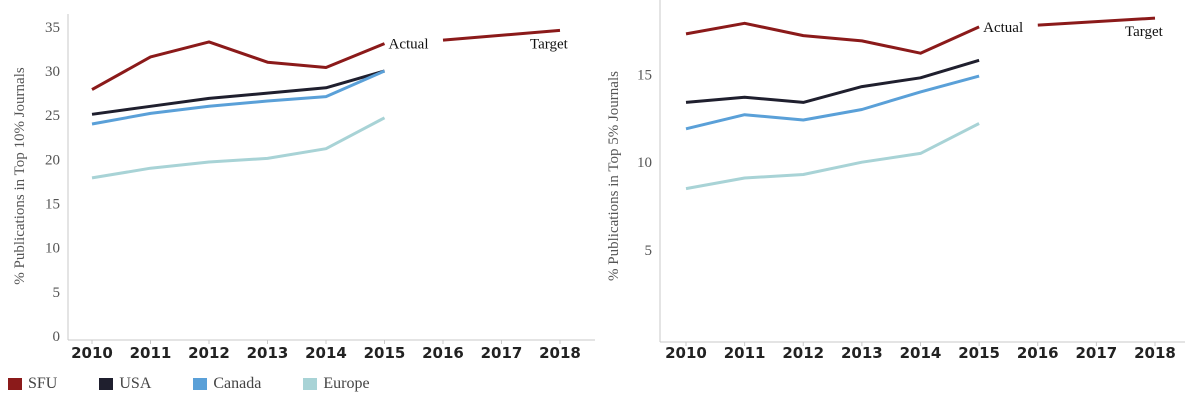  I want to click on c1-x-tick-2012: 2012, so click(209, 353).